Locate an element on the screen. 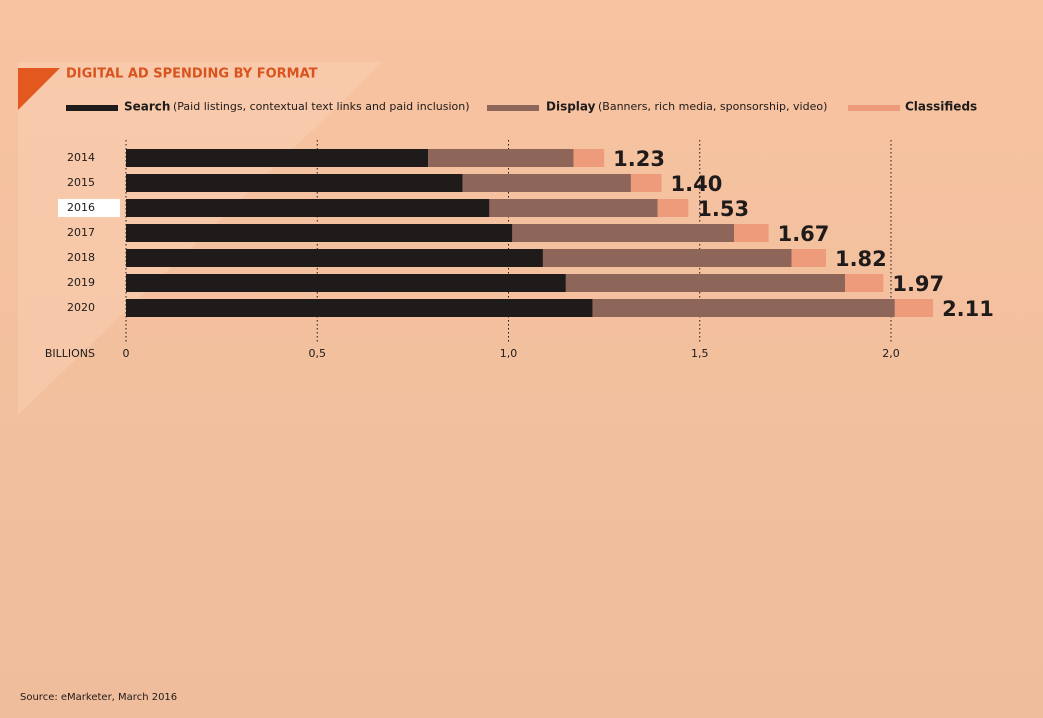 The height and width of the screenshot is (718, 1043). source: Source: eMarketer, March 2016 is located at coordinates (98, 697).